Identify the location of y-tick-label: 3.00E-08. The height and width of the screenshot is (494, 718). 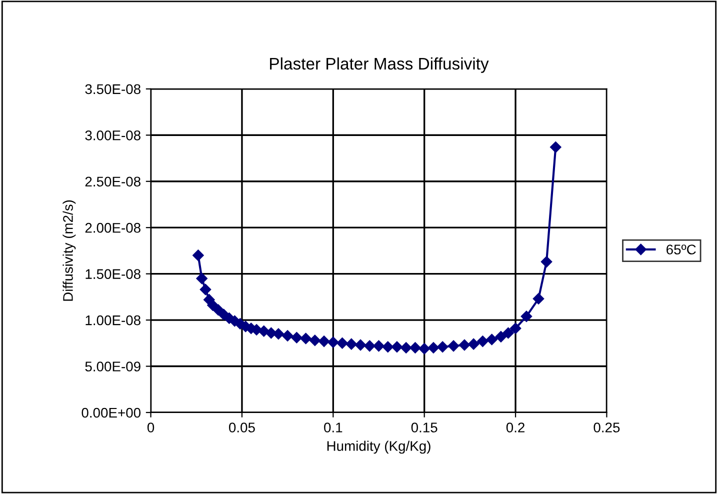
(112, 135).